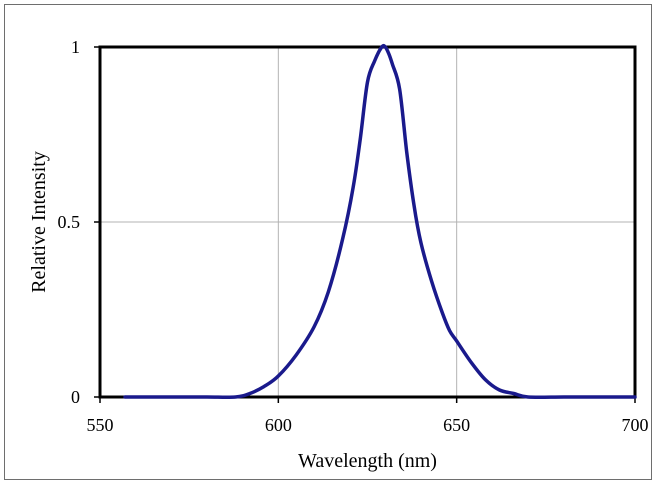 The image size is (658, 485). I want to click on y-tick-label-0.5: 0.5, so click(69, 222).